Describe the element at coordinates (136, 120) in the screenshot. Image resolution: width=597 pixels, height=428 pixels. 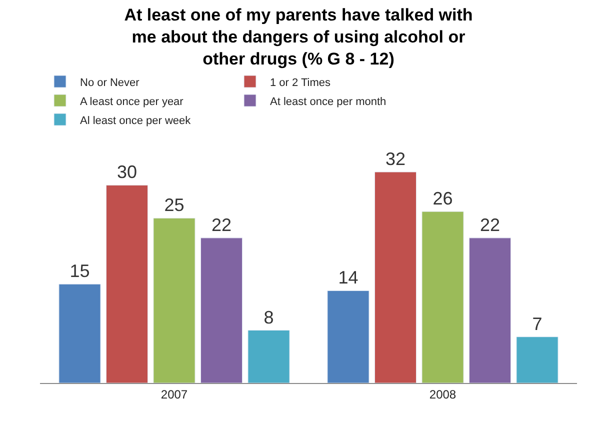
I see `legend-label: Al least once per week` at that location.